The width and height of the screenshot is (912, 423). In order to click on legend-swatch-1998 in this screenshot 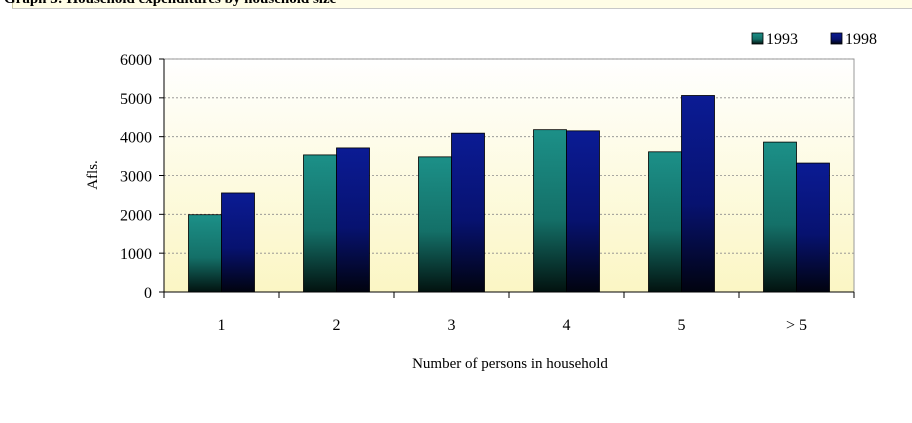, I will do `click(836, 38)`.